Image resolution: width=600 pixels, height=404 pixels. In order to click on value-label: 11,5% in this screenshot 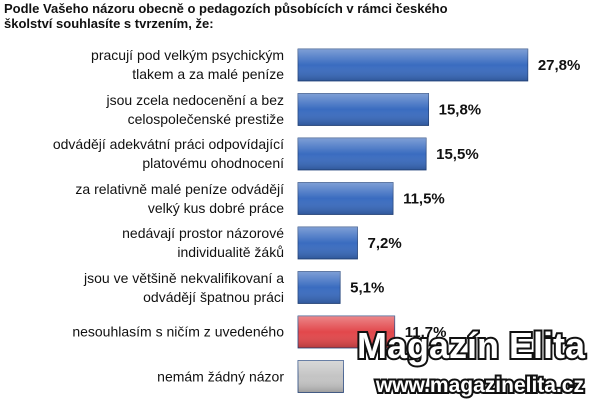, I will do `click(424, 198)`.